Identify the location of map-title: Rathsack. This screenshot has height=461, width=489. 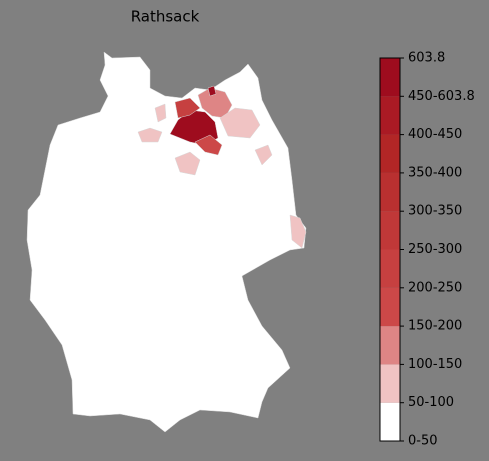
(165, 17).